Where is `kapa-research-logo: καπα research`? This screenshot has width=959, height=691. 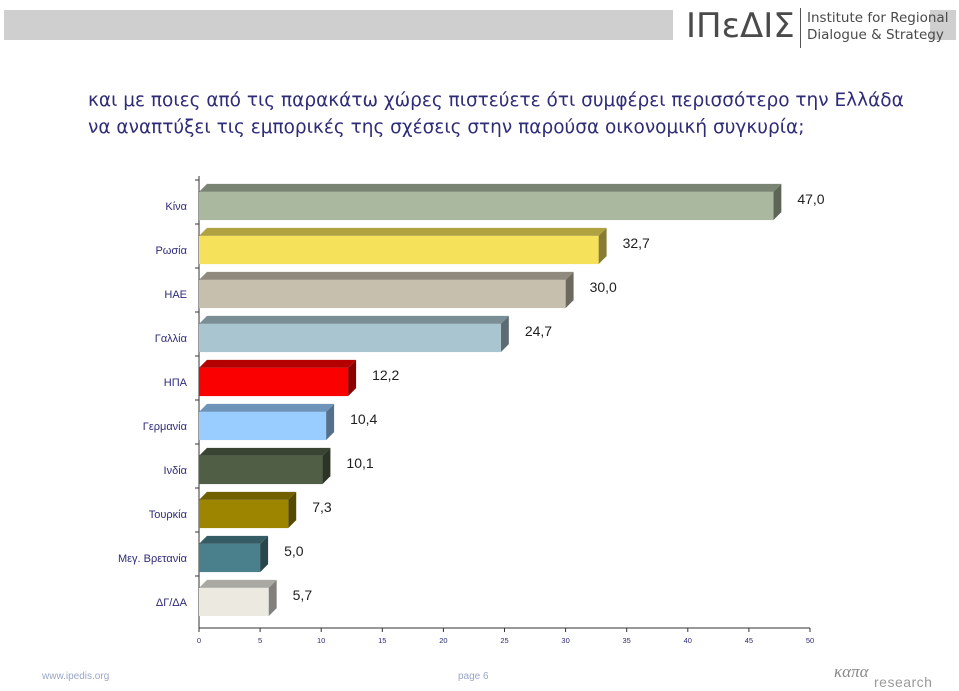 kapa-research-logo: καπα research is located at coordinates (883, 676).